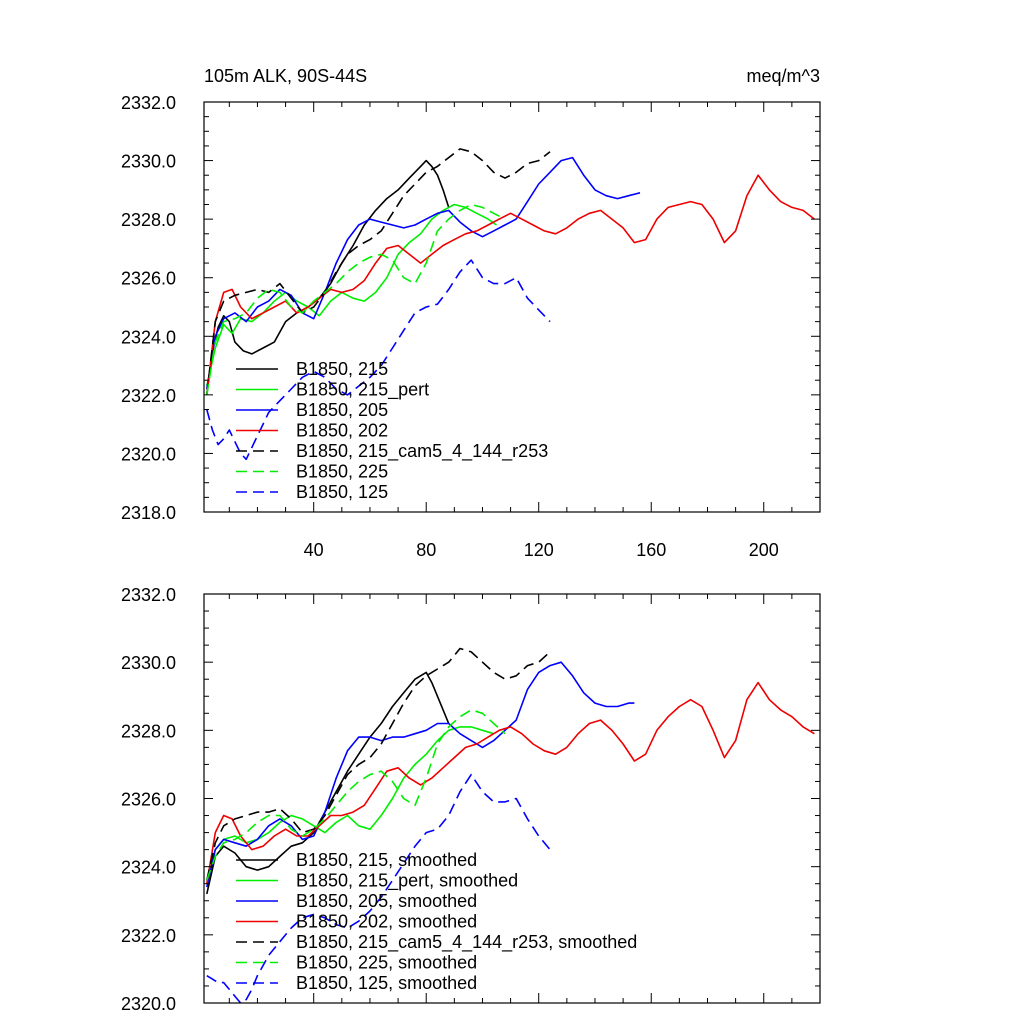 The height and width of the screenshot is (1024, 1024). I want to click on legend-label: B1850, 215, smoothed, so click(386, 860).